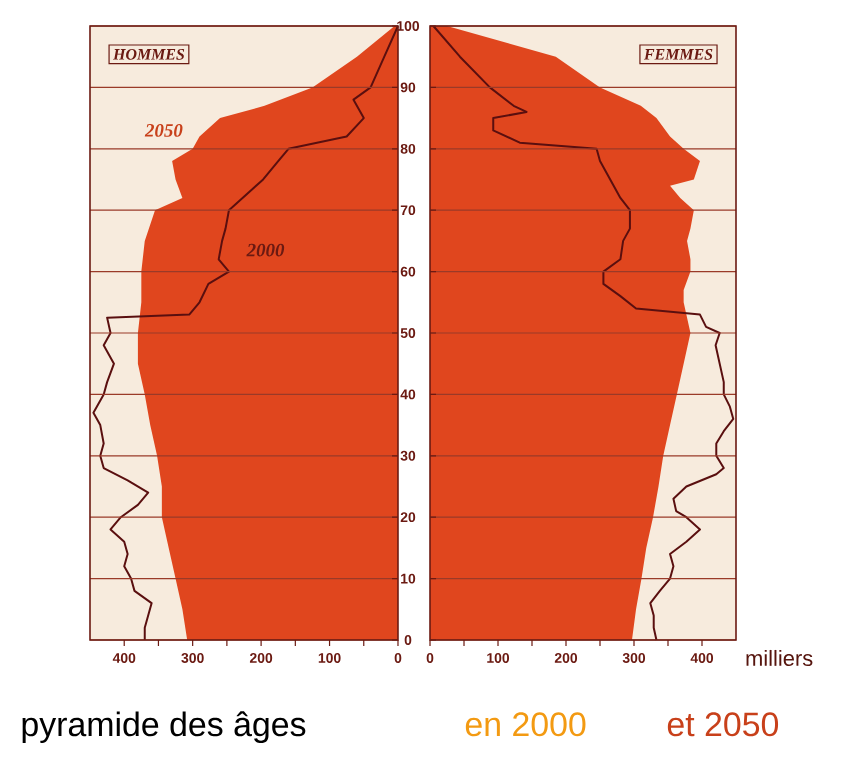 The image size is (850, 774). Describe the element at coordinates (265, 250) in the screenshot. I see `series-label: 2000` at that location.